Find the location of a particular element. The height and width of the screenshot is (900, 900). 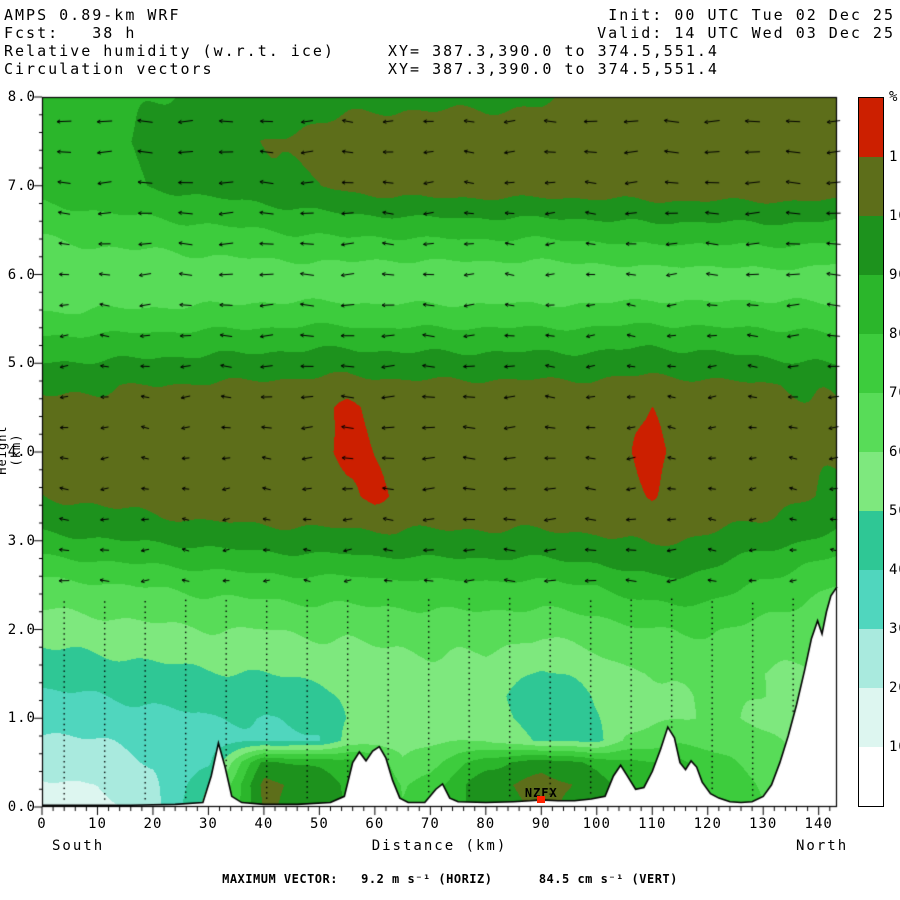

colorbar-tick-label: 90 is located at coordinates (894, 275).